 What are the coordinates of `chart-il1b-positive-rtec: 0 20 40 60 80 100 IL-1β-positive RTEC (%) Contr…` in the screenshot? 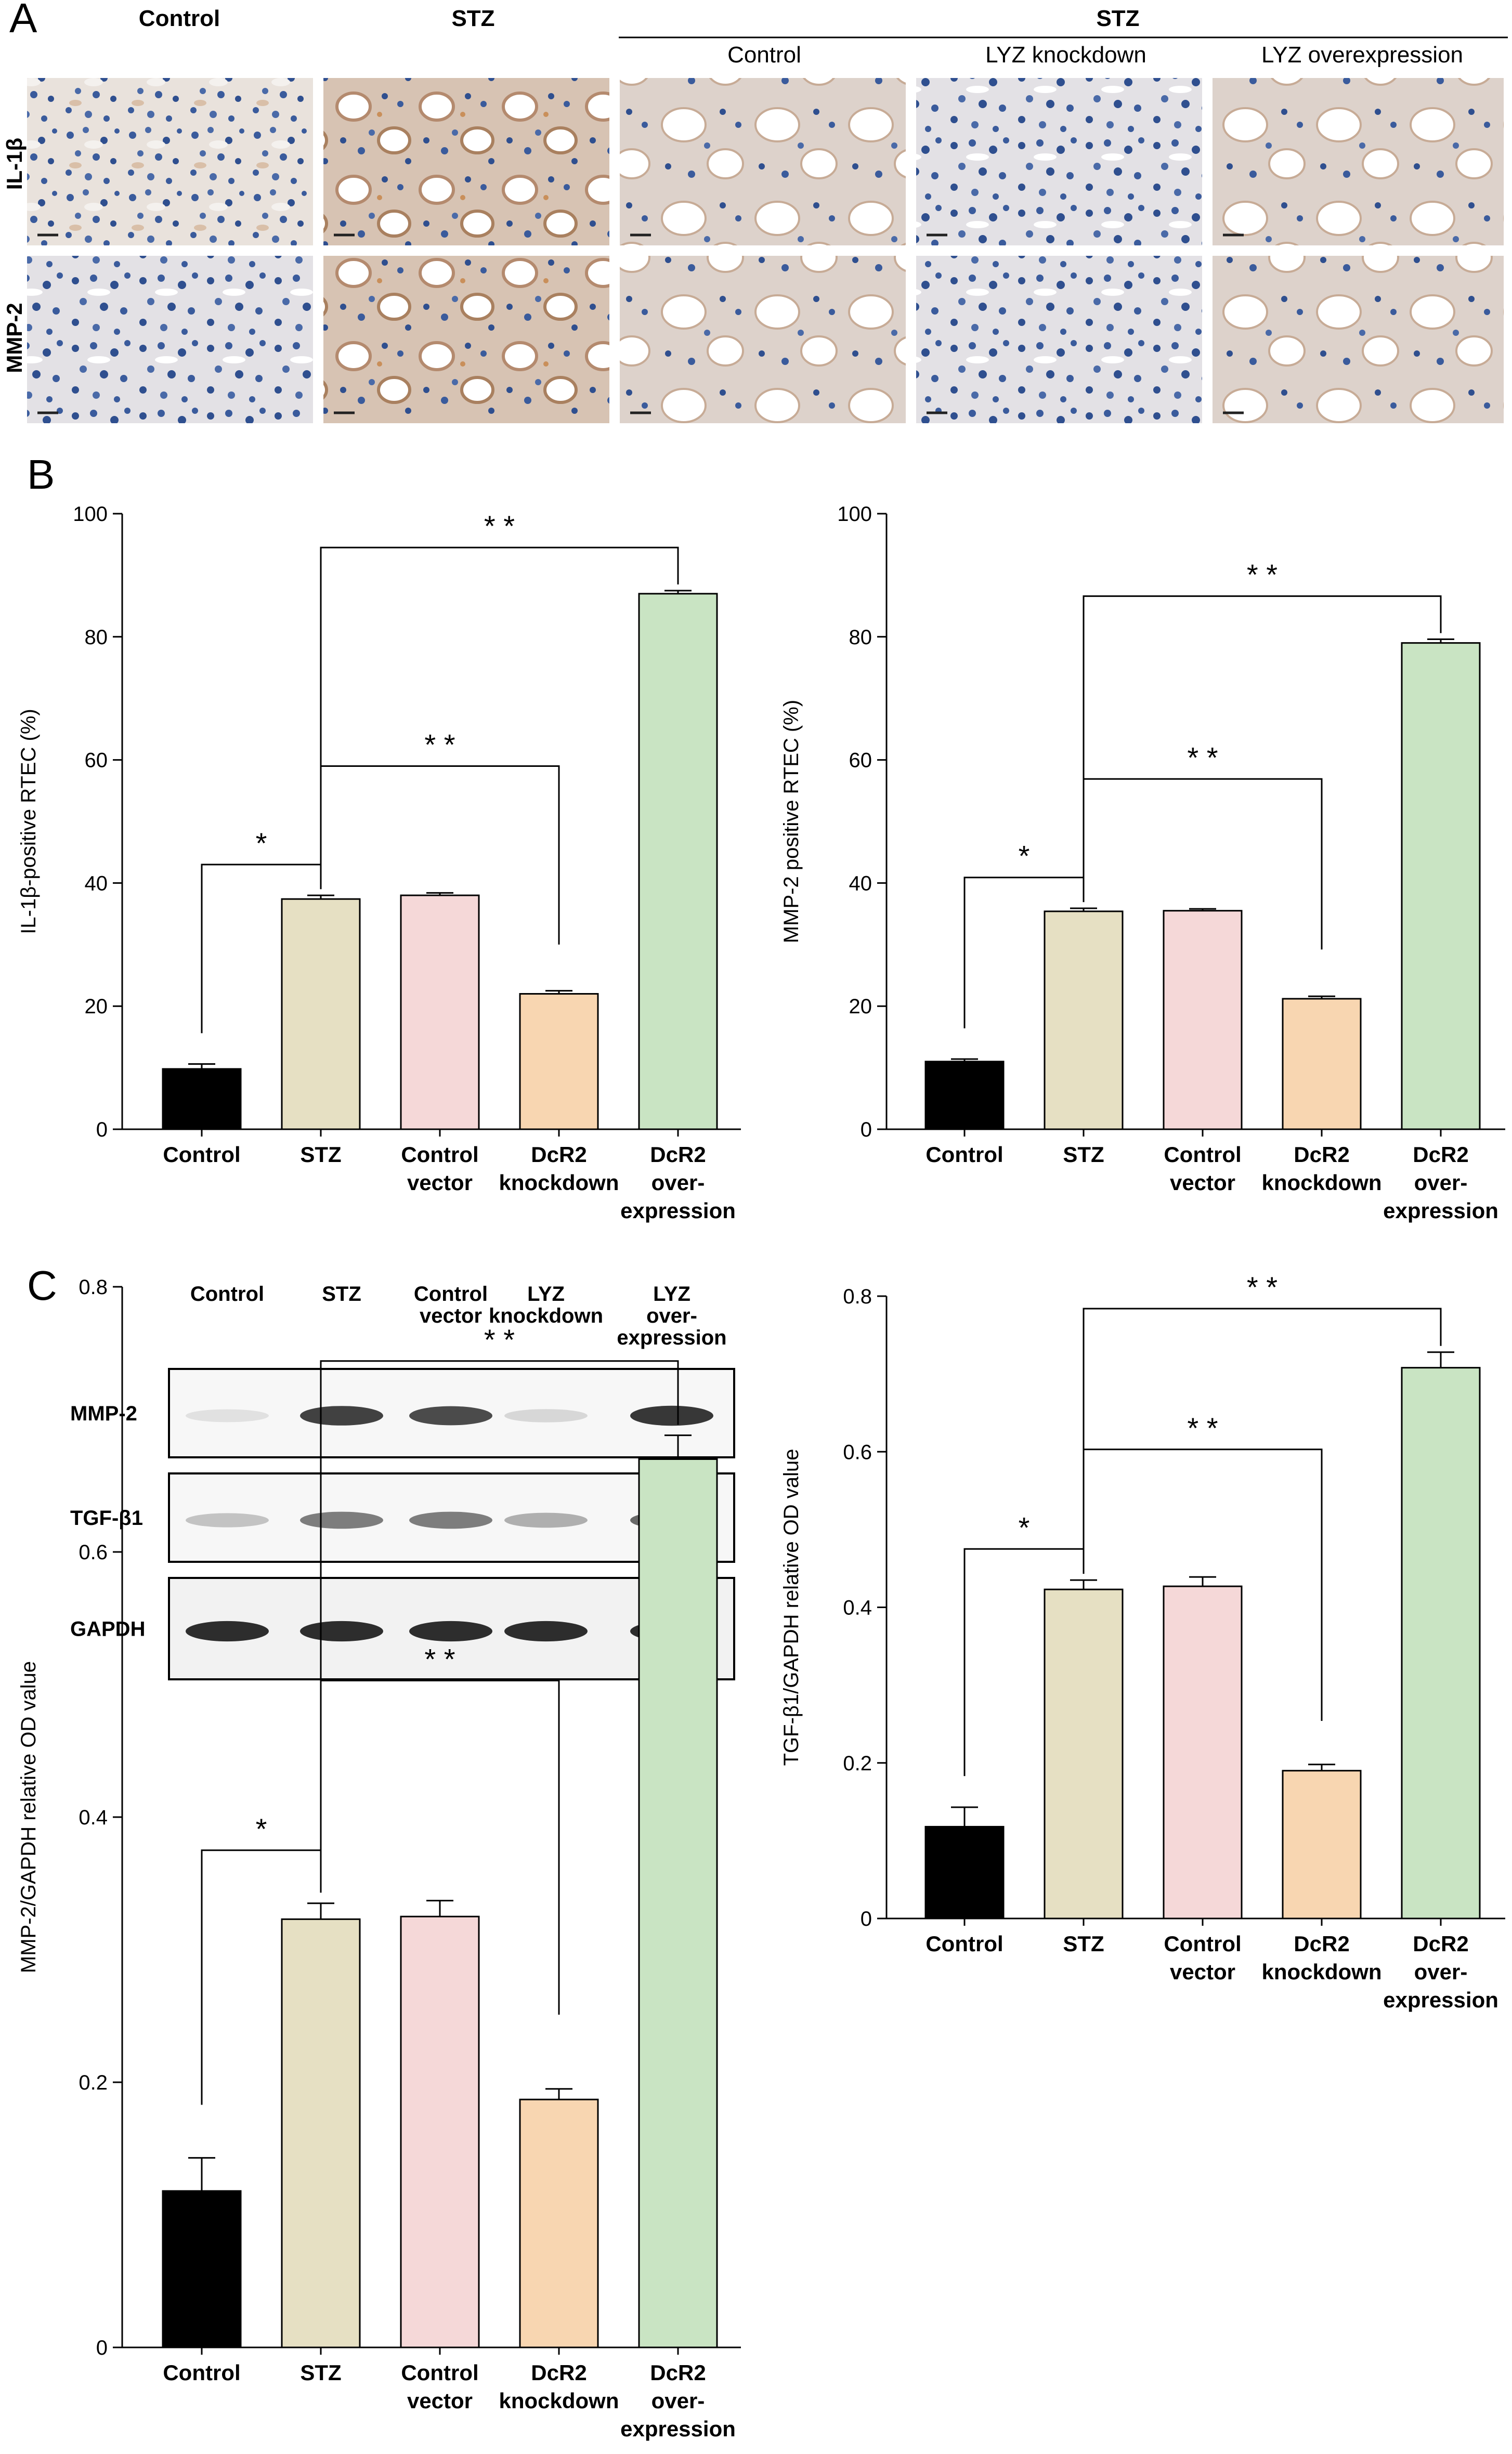 It's located at (379, 863).